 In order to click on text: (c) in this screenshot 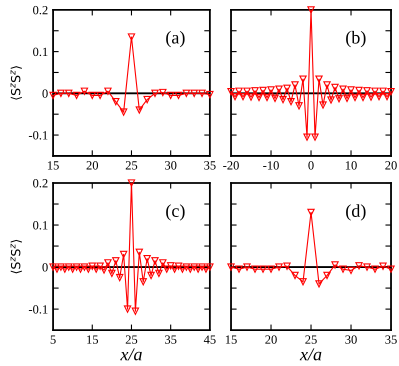, I will do `click(175, 212)`.